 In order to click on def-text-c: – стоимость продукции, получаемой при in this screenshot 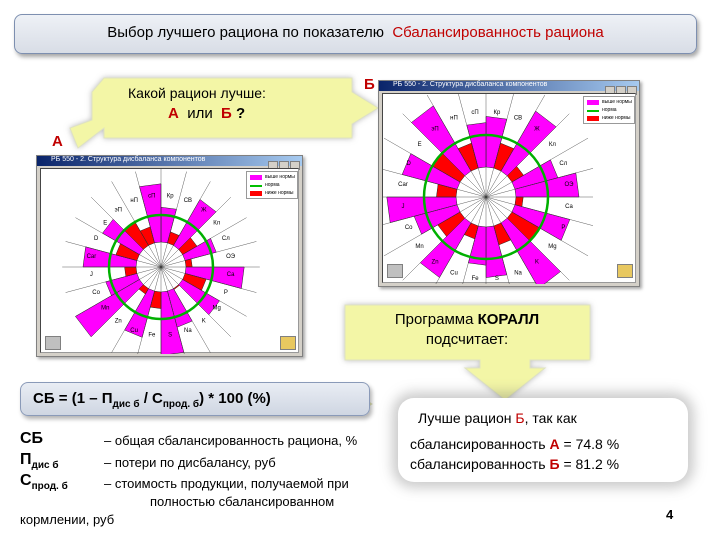, I will do `click(226, 483)`.